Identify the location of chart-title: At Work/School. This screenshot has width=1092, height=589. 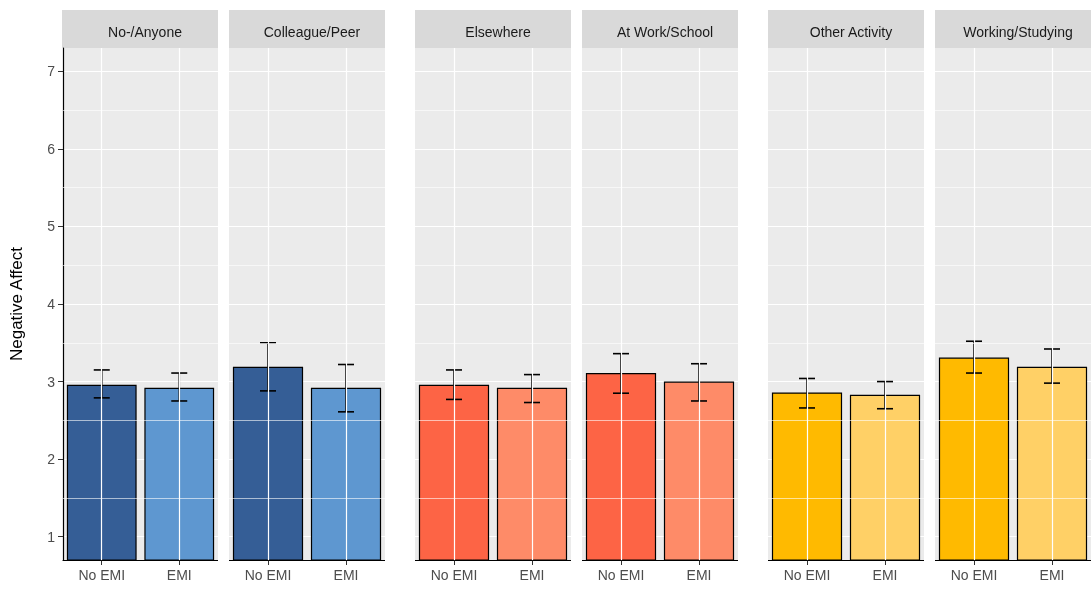
(665, 32).